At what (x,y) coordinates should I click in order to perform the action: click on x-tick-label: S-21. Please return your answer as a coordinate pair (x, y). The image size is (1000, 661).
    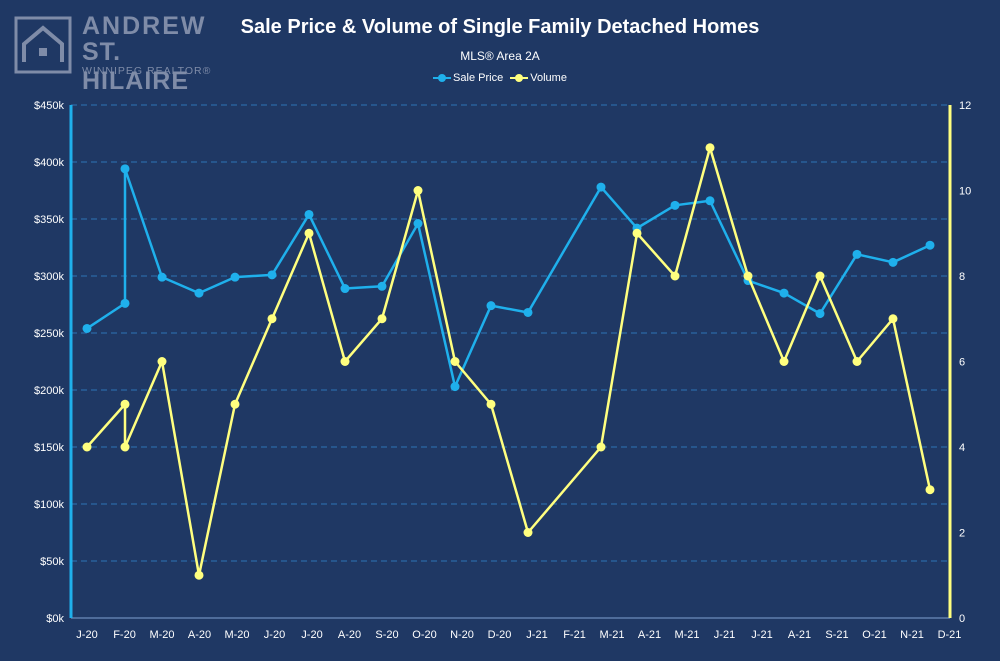
    Looking at the image, I should click on (836, 635).